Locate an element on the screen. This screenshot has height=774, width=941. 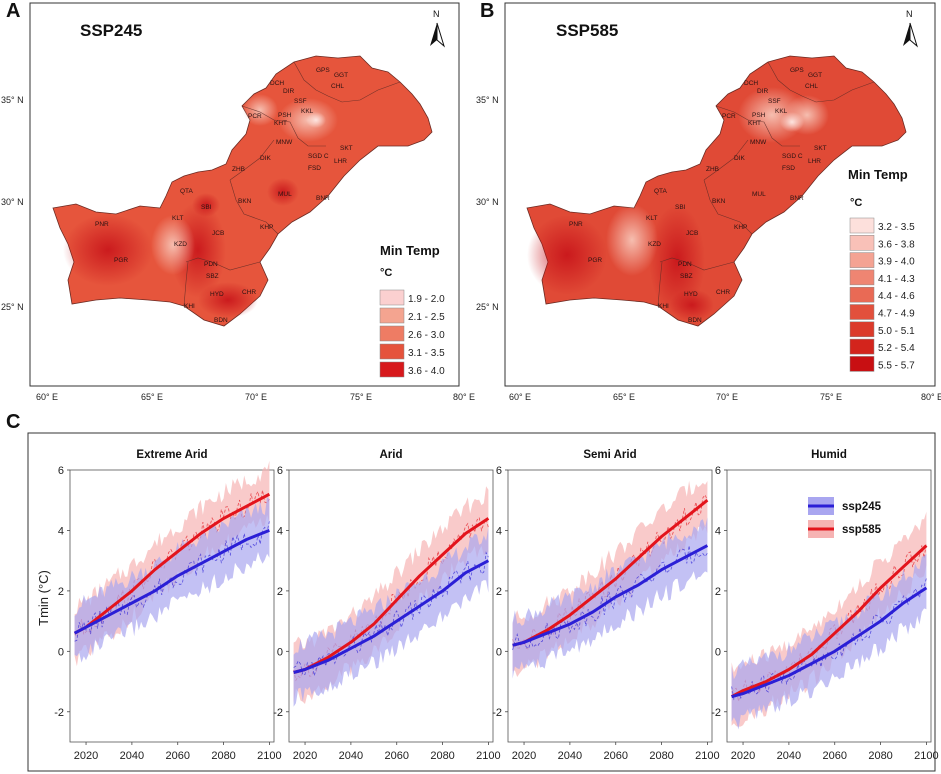
lat-label: 25° N is located at coordinates (487, 307).